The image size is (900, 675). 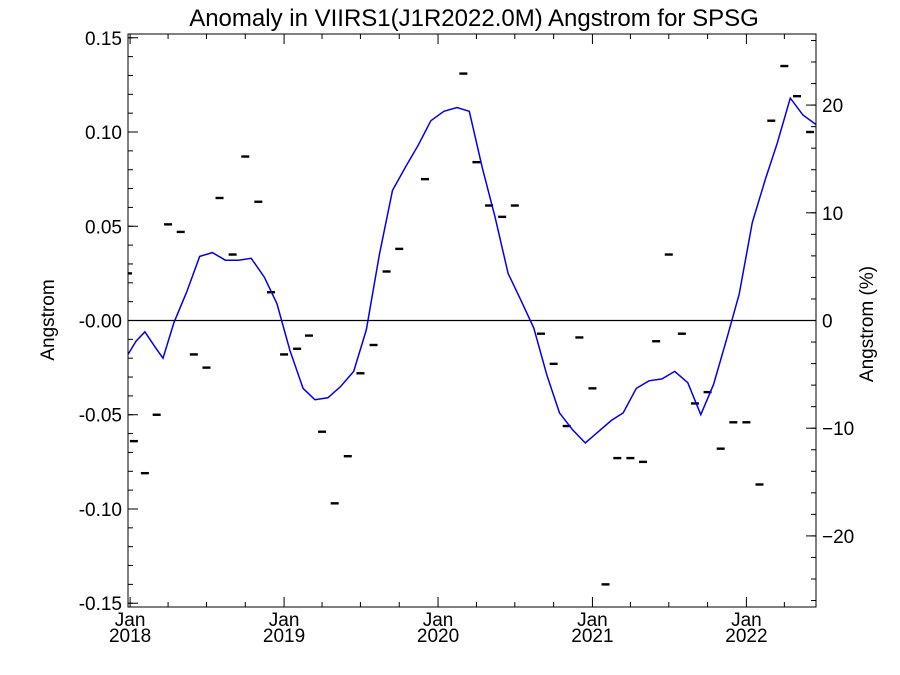 What do you see at coordinates (284, 636) in the screenshot?
I see `x-tick-year: 2019` at bounding box center [284, 636].